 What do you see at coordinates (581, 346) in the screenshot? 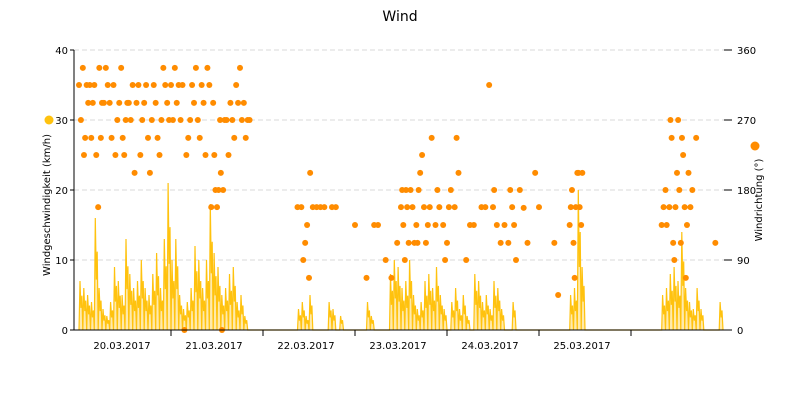
I see `x-tick-label: 25.03.2017` at bounding box center [581, 346].